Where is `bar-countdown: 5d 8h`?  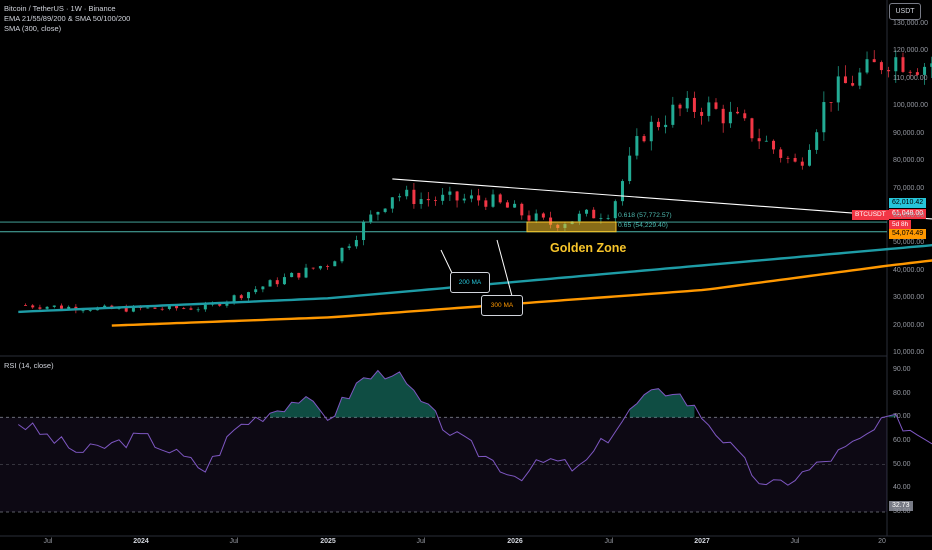 bar-countdown: 5d 8h is located at coordinates (900, 224).